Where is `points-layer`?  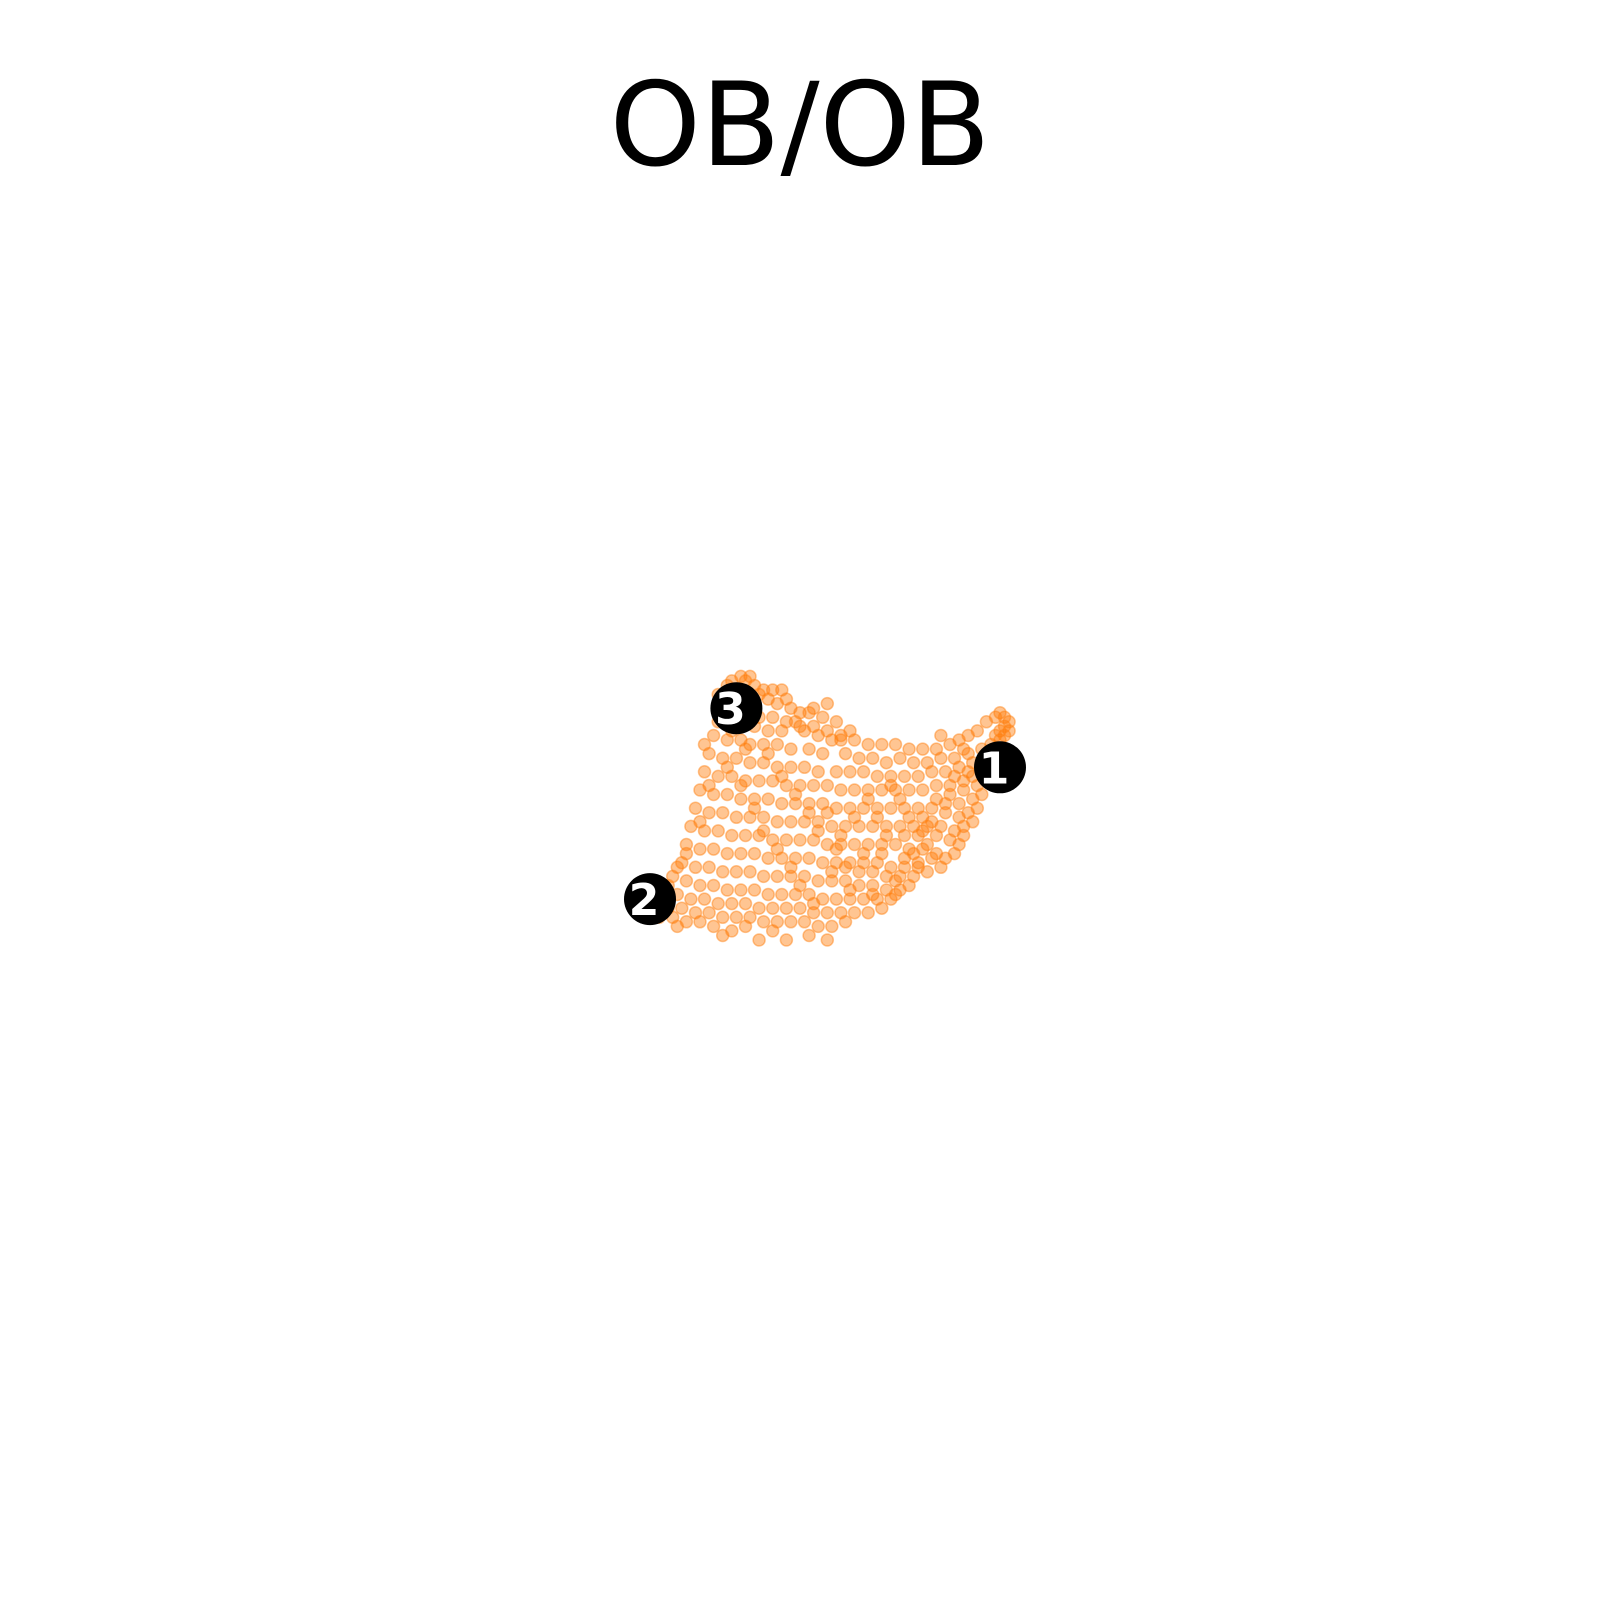 points-layer is located at coordinates (829, 808).